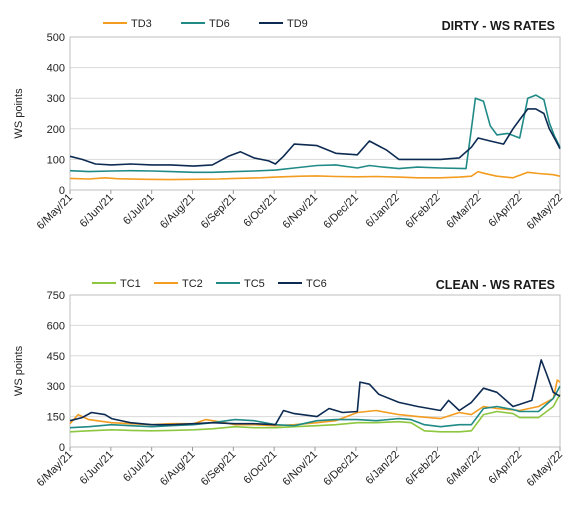  Describe the element at coordinates (139, 210) in the screenshot. I see `dirty-x-tick-label: 6/Jul/21` at that location.